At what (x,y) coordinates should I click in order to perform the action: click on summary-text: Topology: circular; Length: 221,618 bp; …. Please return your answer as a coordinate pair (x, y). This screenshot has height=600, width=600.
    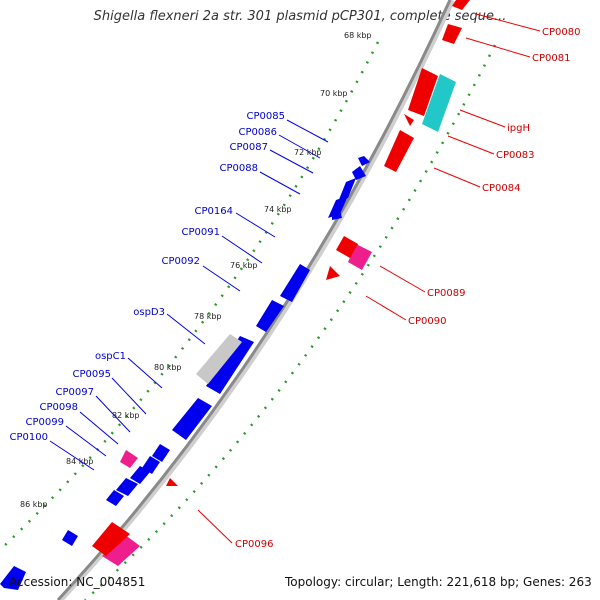
    Looking at the image, I should click on (438, 582).